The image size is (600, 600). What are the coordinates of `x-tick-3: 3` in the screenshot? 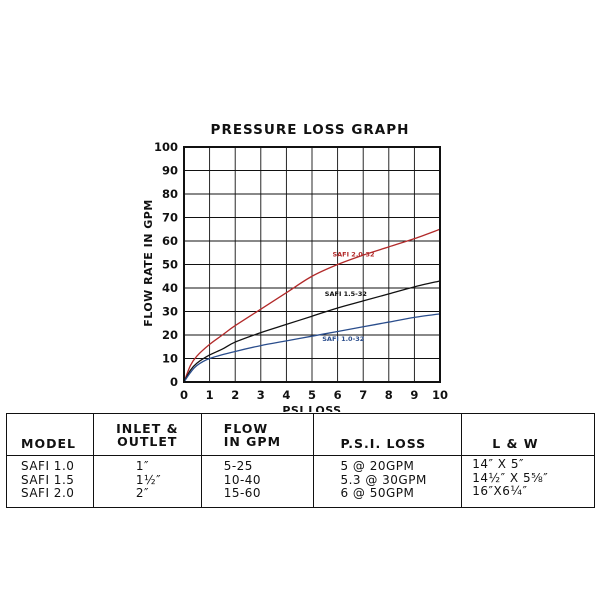 It's located at (261, 395).